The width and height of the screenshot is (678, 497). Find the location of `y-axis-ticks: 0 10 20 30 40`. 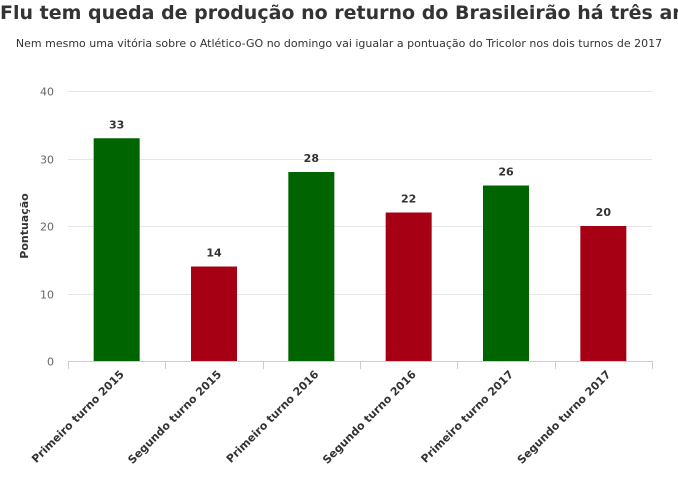

y-axis-ticks: 0 10 20 30 40 is located at coordinates (47, 227).